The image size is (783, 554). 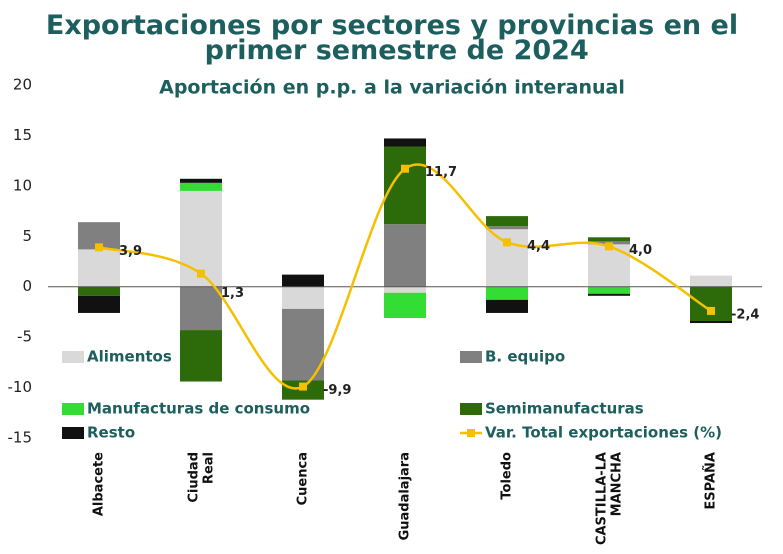 I want to click on data-label: 11,7, so click(x=441, y=172).